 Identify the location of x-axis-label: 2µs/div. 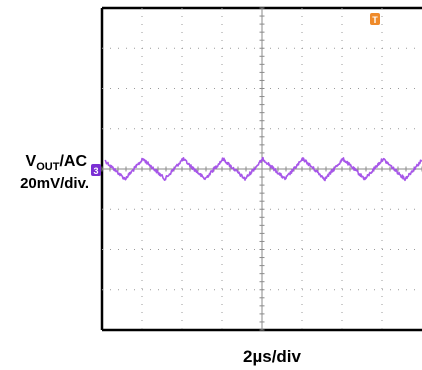
(272, 356).